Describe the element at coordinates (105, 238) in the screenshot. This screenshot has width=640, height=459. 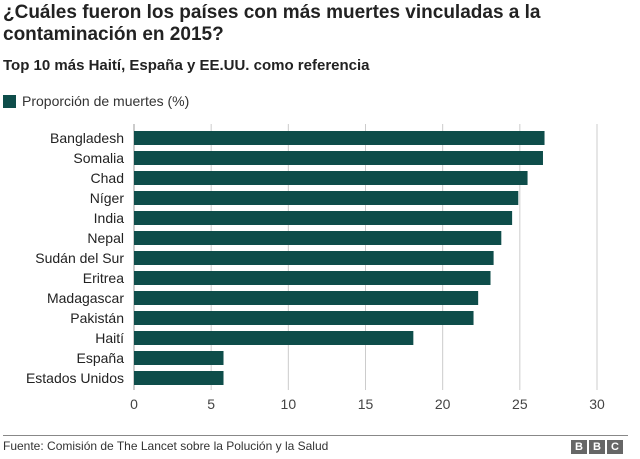
I see `category-label: Nepal` at that location.